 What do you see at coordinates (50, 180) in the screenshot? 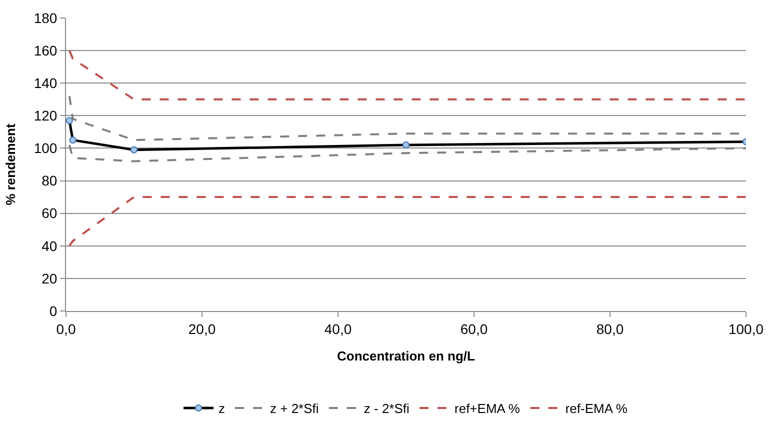
I see `y-tick-label: 80` at bounding box center [50, 180].